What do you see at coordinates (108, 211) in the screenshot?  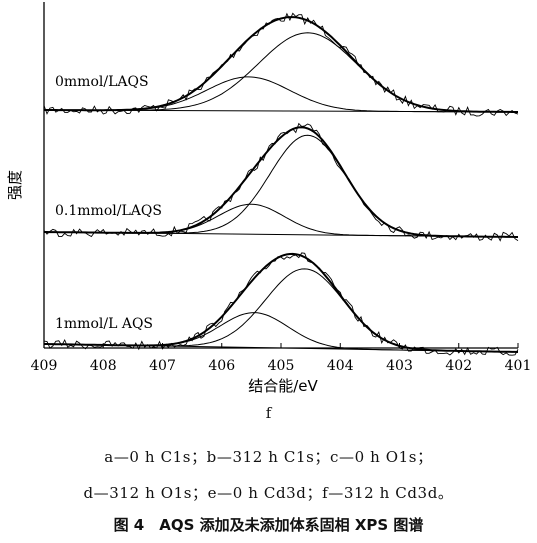 I see `series-label: 0.1mmol/LAQS` at bounding box center [108, 211].